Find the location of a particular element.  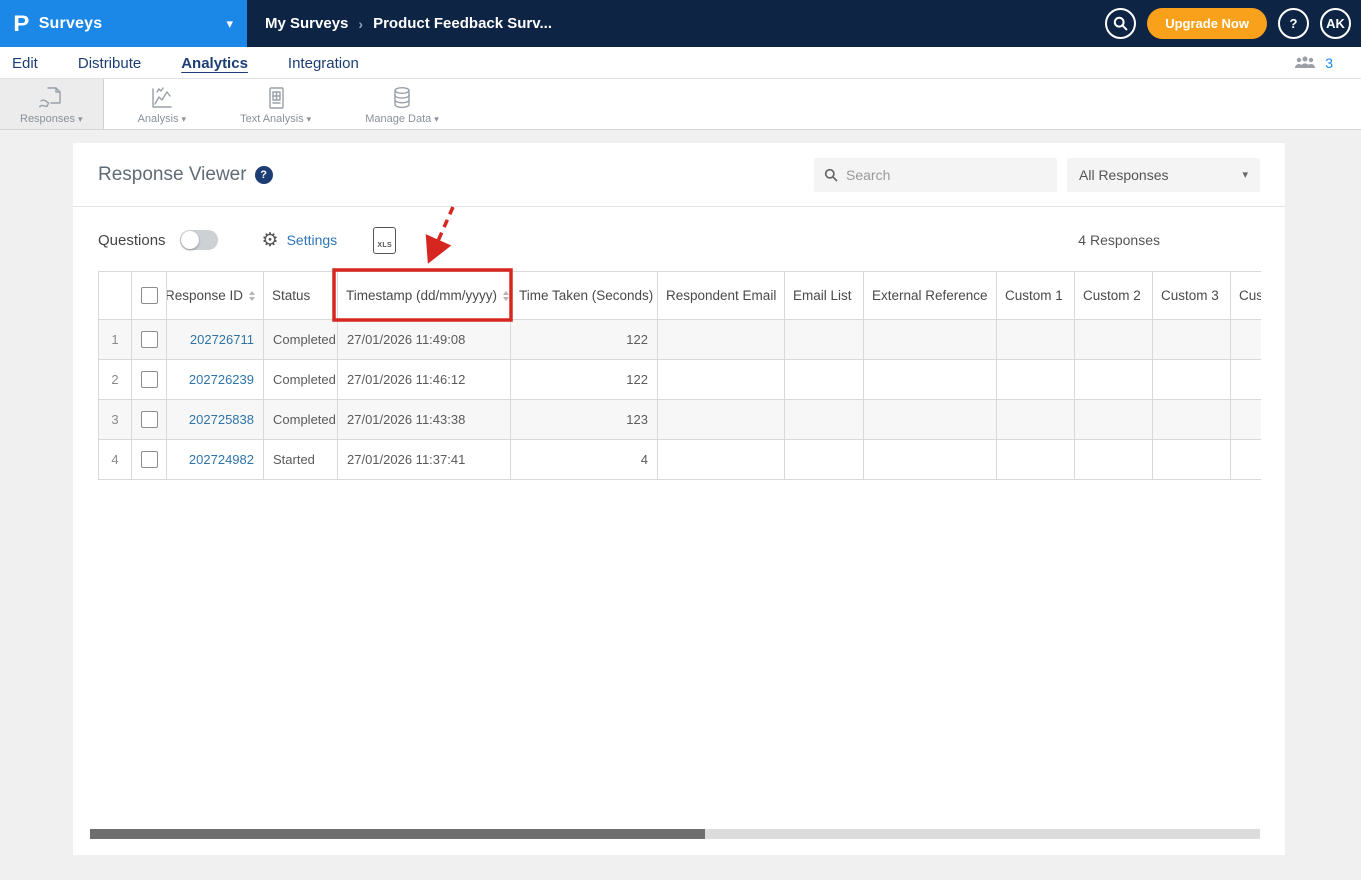

toolbar-manage-data: Manage Data ▾ is located at coordinates (402, 104).